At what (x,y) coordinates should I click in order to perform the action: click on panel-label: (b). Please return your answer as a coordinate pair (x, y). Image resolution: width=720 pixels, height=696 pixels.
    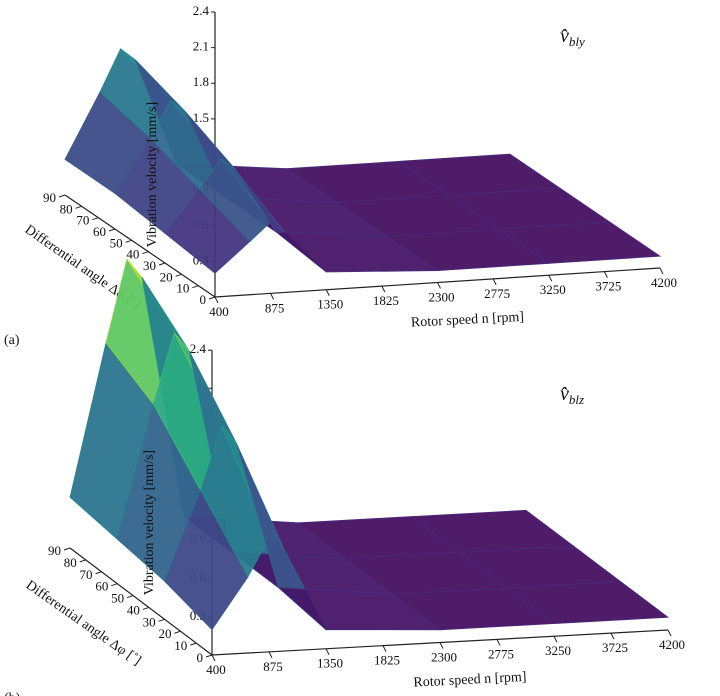
    Looking at the image, I should click on (12, 693).